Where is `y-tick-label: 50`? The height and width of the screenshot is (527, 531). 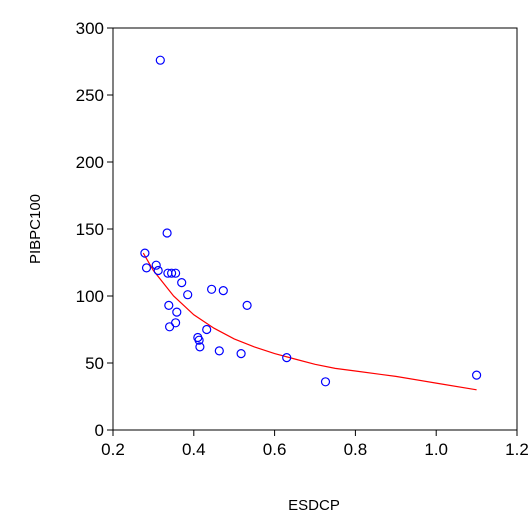
y-tick-label: 50 is located at coordinates (94, 363).